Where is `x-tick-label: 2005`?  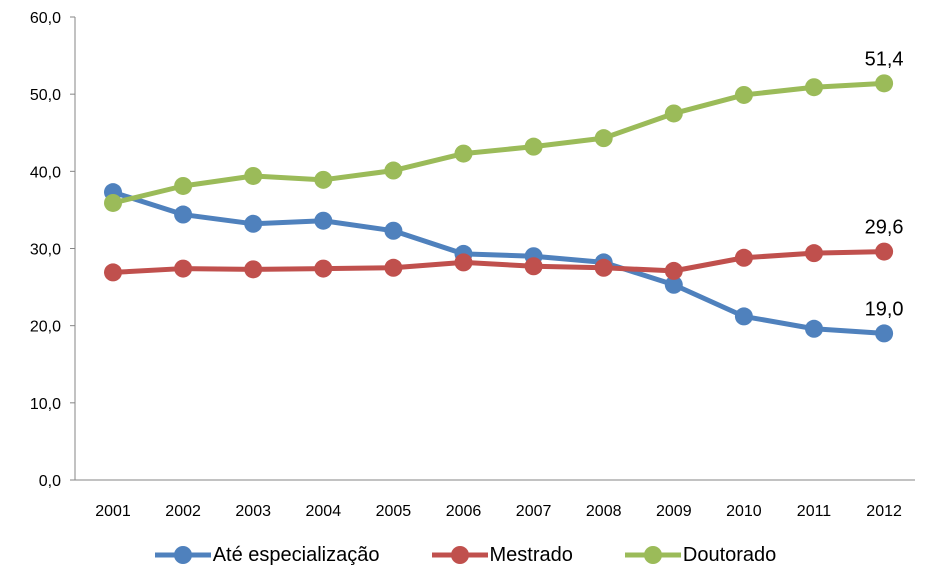 x-tick-label: 2005 is located at coordinates (394, 511).